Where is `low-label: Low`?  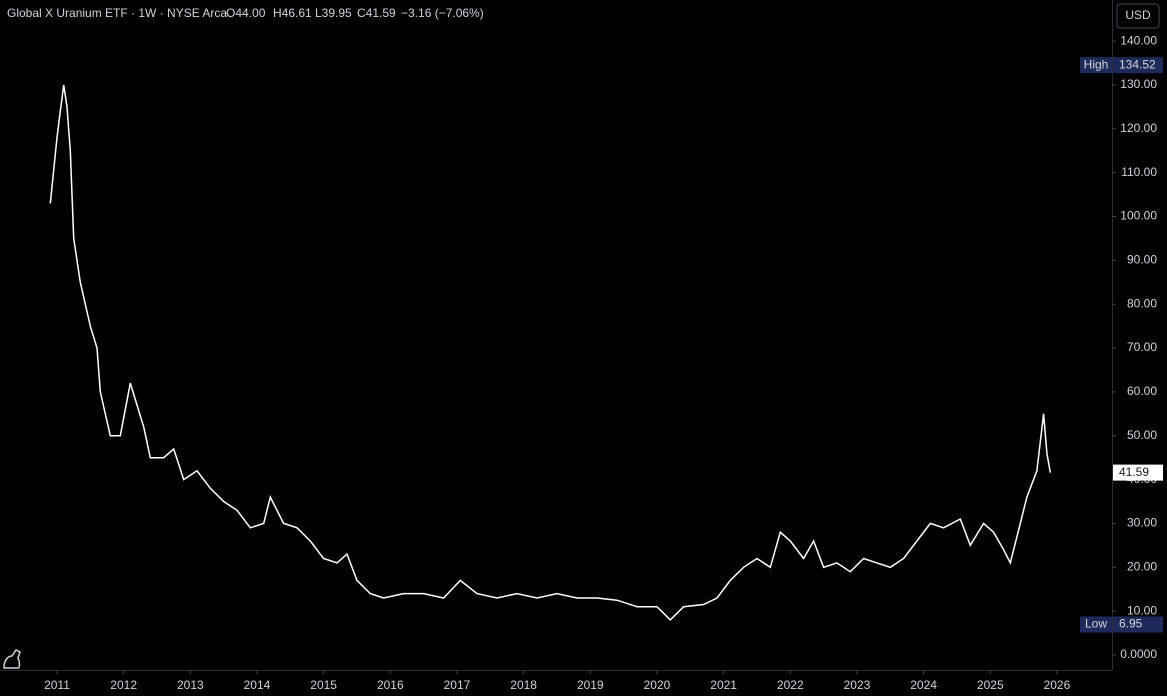 low-label: Low is located at coordinates (1096, 624).